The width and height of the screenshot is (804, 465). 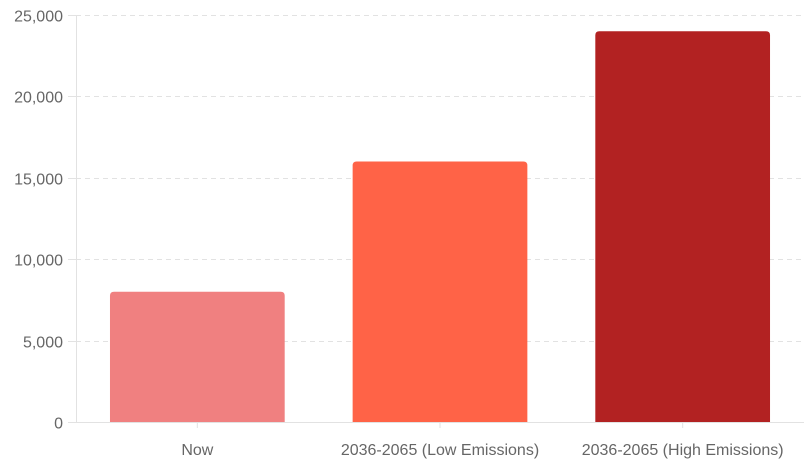 I want to click on y-tick-label: 15,000, so click(x=38, y=180).